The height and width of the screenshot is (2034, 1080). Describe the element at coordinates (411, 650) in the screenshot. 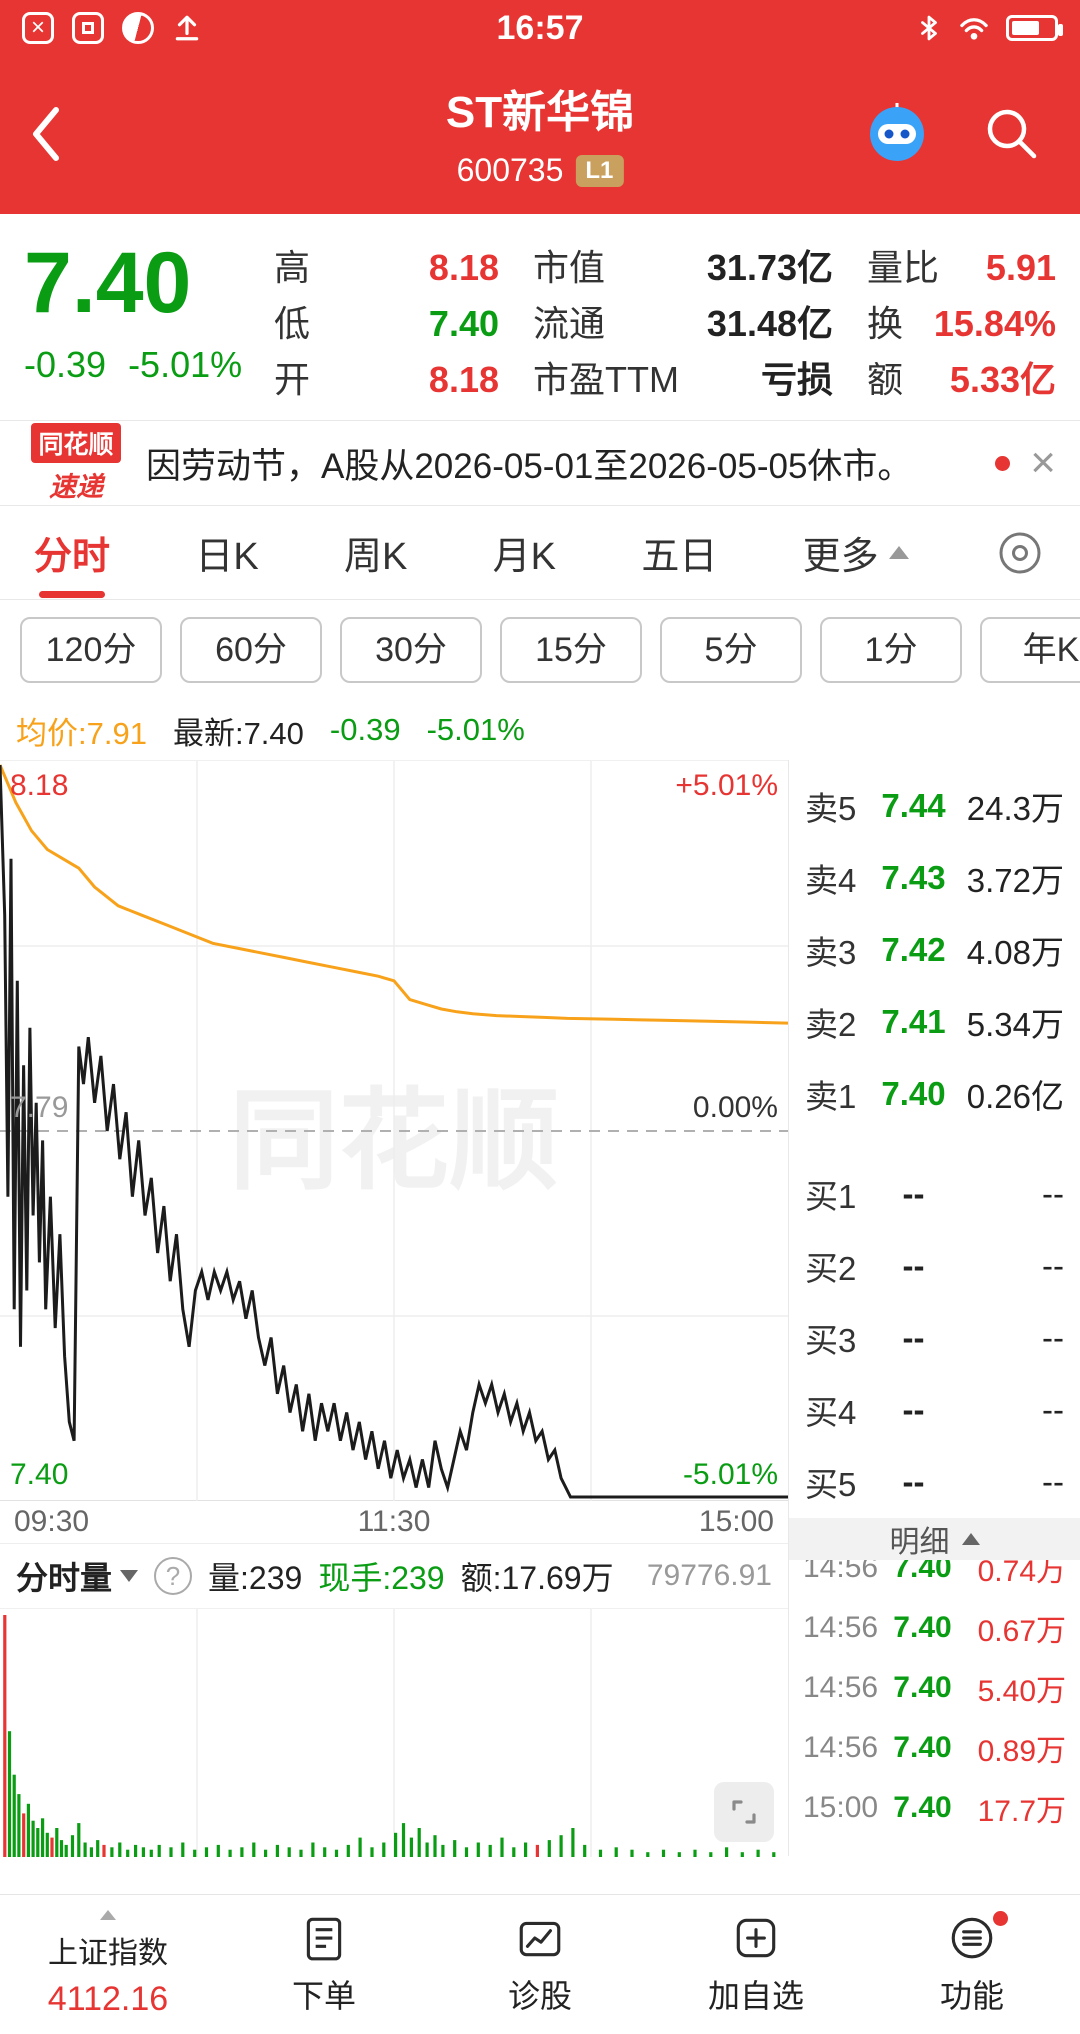

I see `period-30min: 30分` at that location.